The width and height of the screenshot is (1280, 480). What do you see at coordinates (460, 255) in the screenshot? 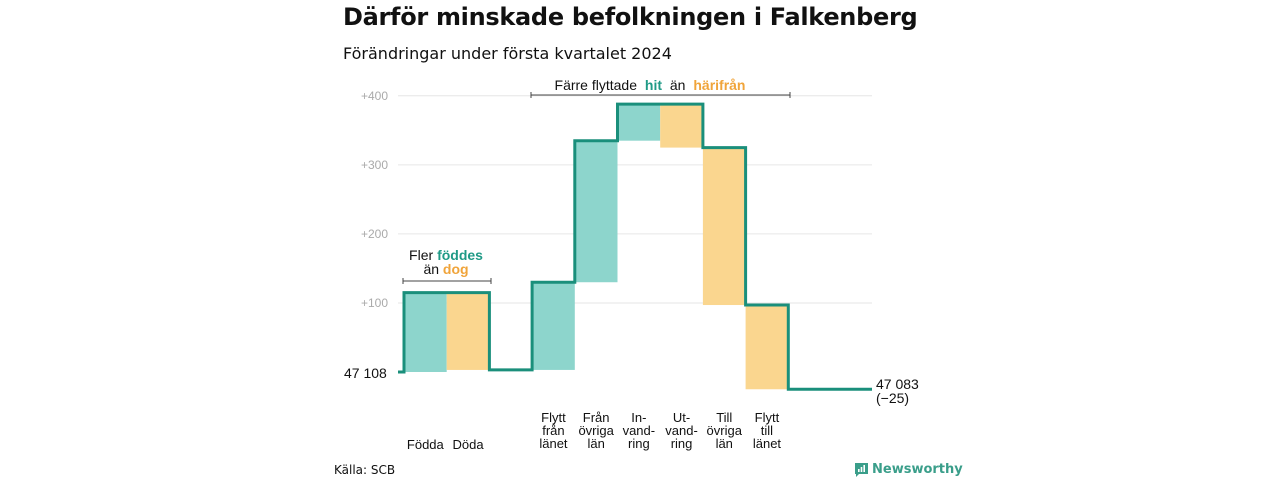
I see `births-hit-word: föddes` at bounding box center [460, 255].